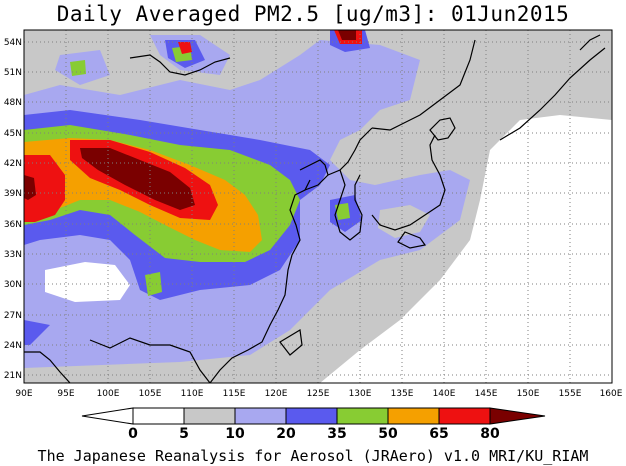 This screenshot has width=626, height=466. Describe the element at coordinates (234, 394) in the screenshot. I see `lon-tick-label: 115E` at that location.